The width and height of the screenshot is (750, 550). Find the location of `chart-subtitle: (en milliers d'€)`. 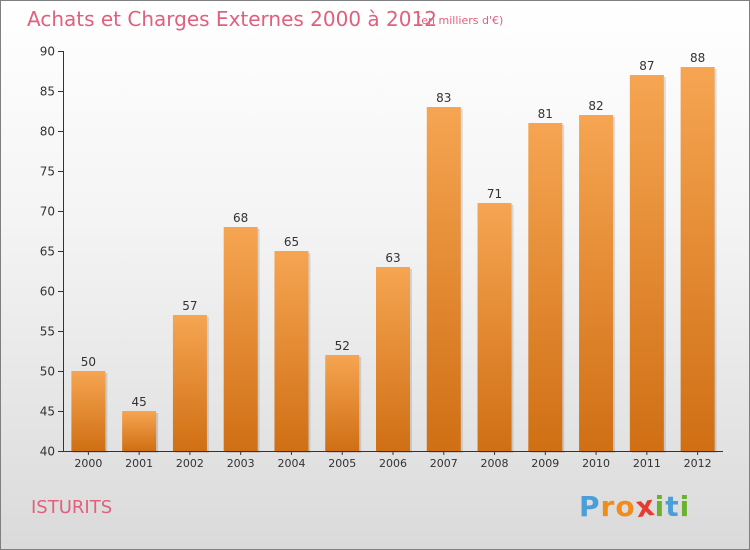

chart-subtitle: (en milliers d'€) is located at coordinates (460, 20).